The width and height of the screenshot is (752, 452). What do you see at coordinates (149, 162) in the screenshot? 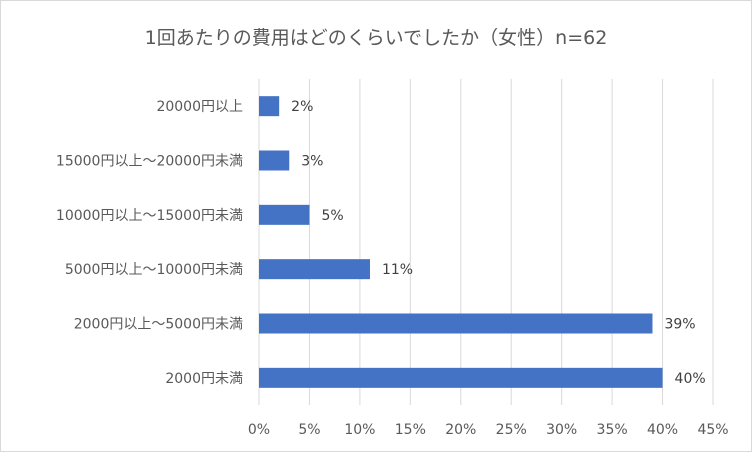
I see `category-label: 15000円以上～20000円未満` at bounding box center [149, 162].